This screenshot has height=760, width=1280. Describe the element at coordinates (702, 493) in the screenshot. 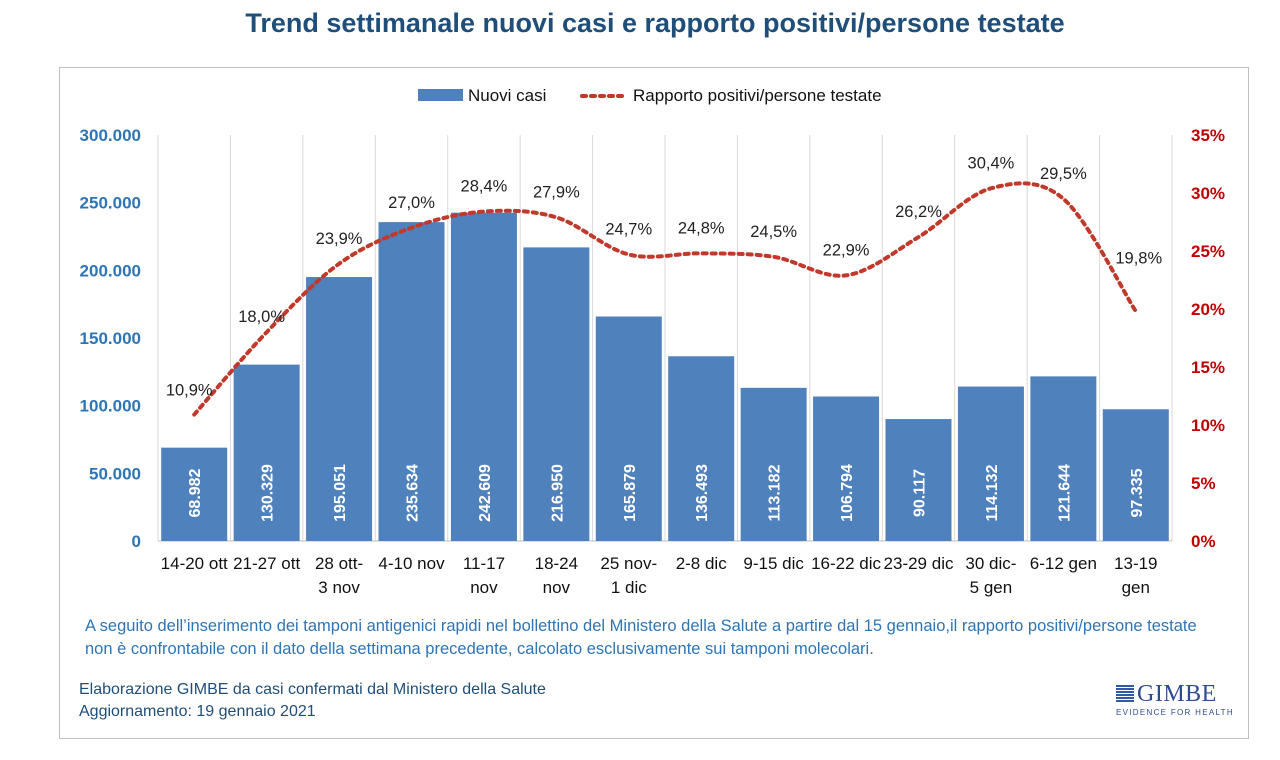

I see `bar-value-label: 136.493` at that location.